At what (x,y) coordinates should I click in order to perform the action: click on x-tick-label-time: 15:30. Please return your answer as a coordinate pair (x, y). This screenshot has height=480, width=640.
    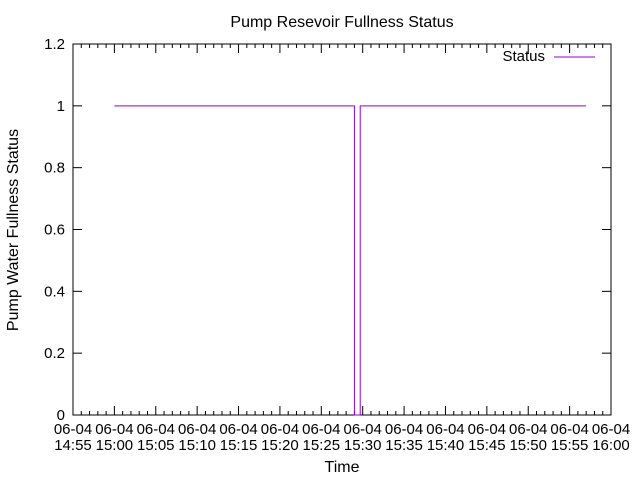
    Looking at the image, I should click on (363, 445).